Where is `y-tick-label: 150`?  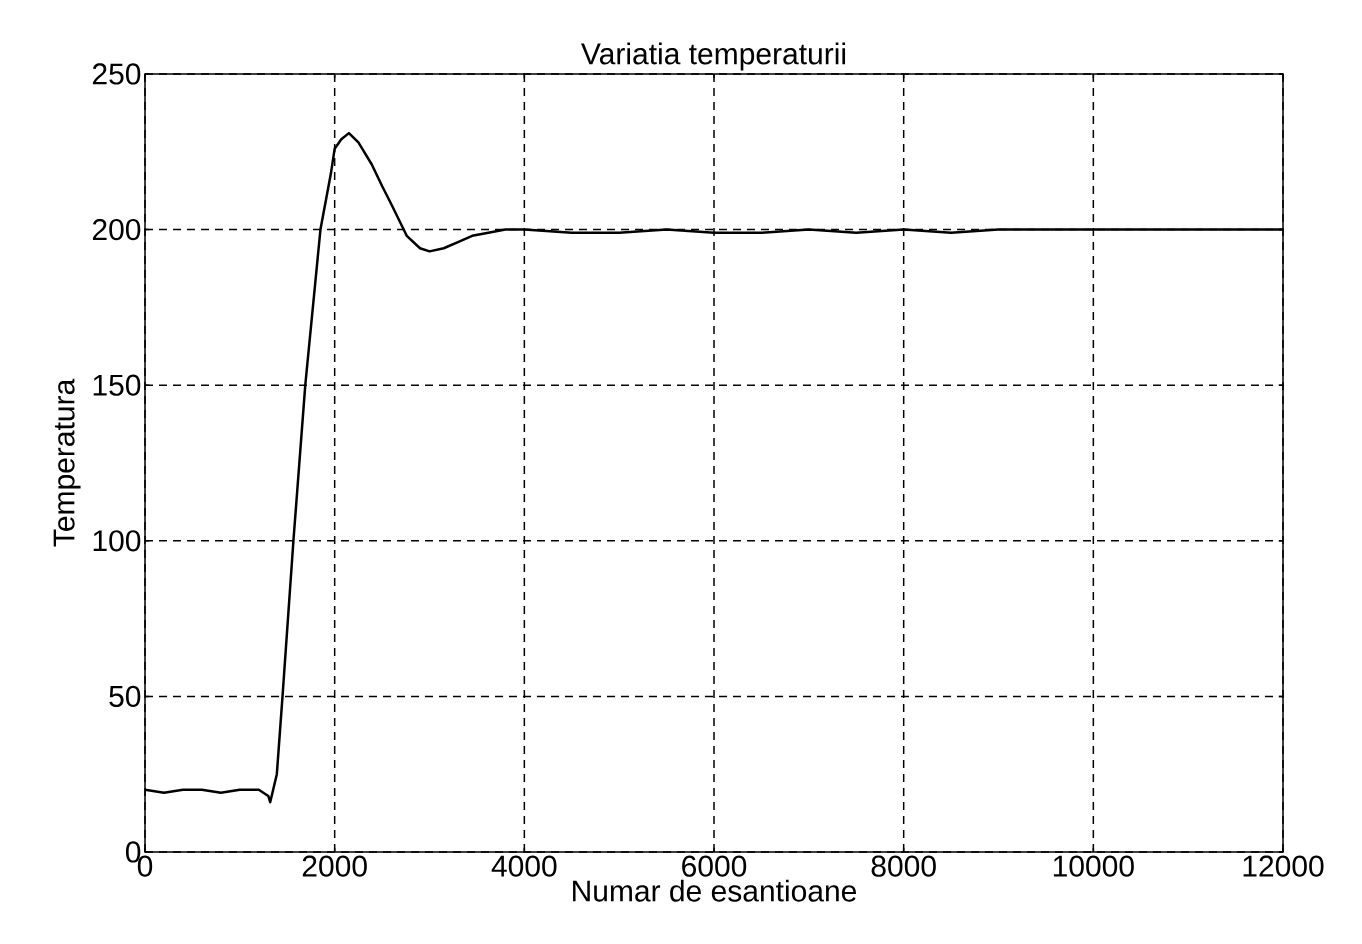
y-tick-label: 150 is located at coordinates (117, 385).